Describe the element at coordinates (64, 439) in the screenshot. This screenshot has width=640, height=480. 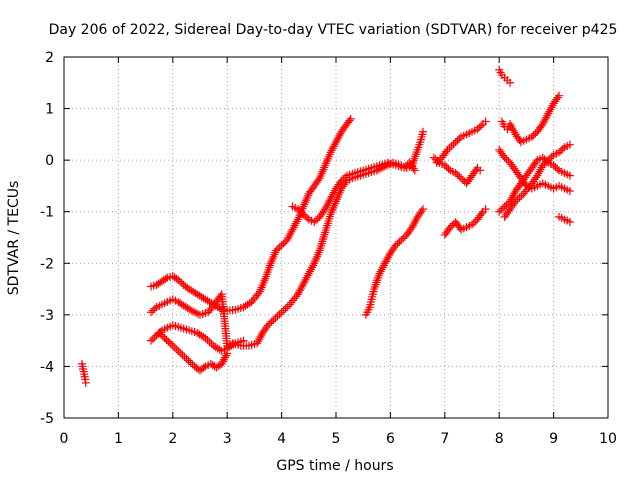
I see `x-tick-label: 0` at that location.